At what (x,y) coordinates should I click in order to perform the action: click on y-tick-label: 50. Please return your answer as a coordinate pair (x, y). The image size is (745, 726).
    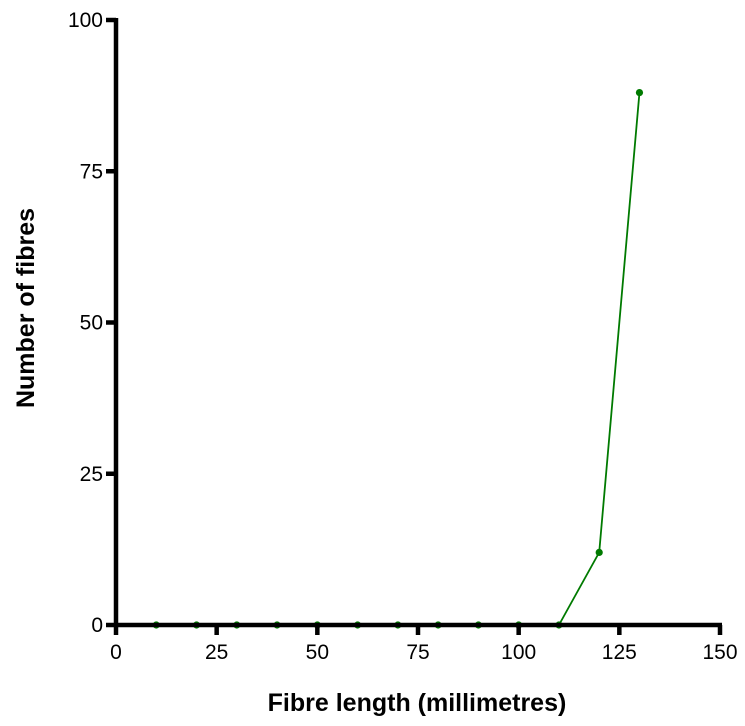
    Looking at the image, I should click on (91, 323).